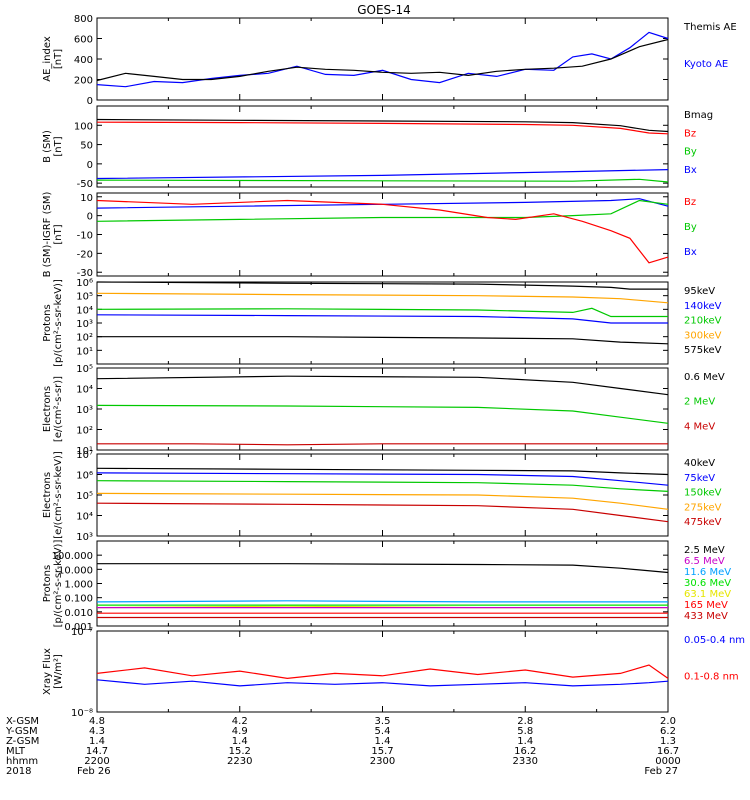 The image size is (750, 800). I want to click on series-4-mev, so click(382, 444).